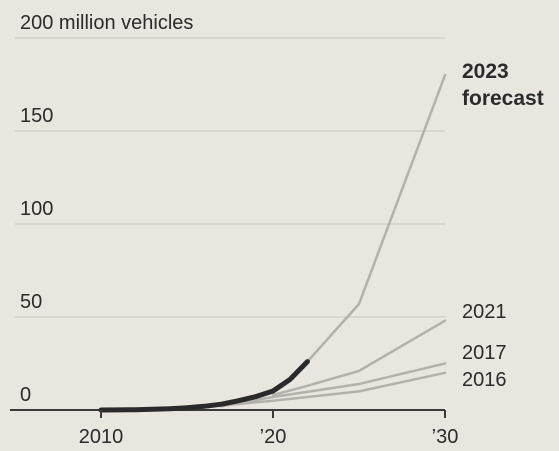  Describe the element at coordinates (484, 380) in the screenshot. I see `series-label-2016: 2016` at that location.